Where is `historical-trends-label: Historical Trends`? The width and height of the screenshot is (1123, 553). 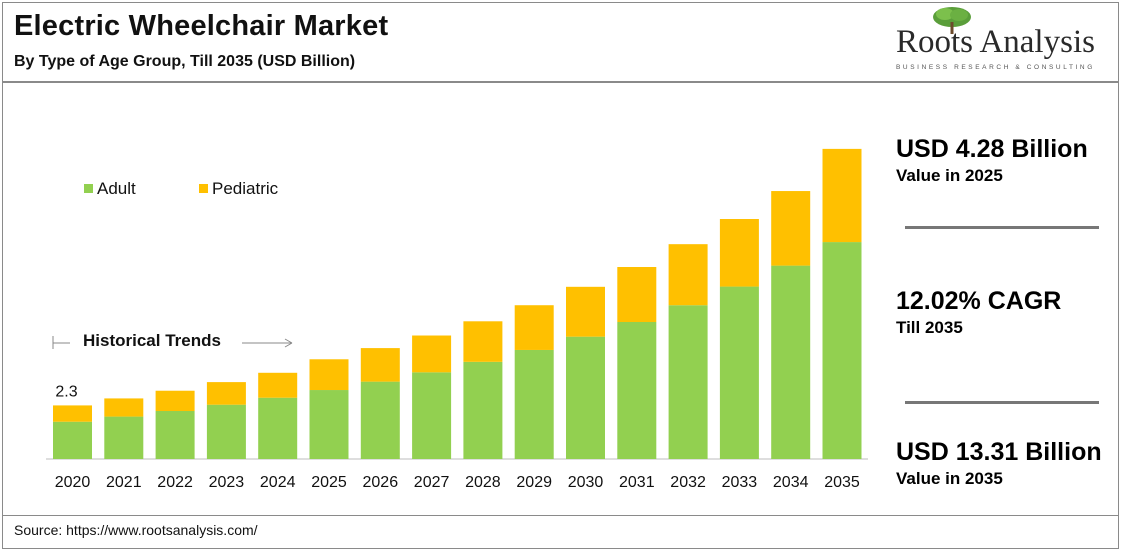 historical-trends-label: Historical Trends is located at coordinates (152, 340).